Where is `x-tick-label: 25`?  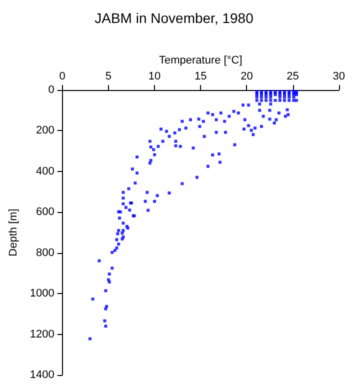
x-tick-label: 25 is located at coordinates (292, 76).